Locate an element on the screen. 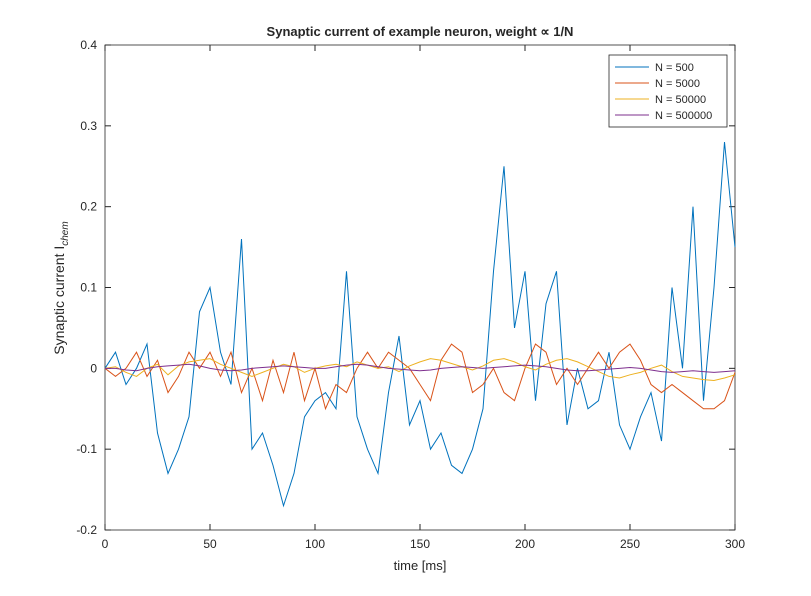 The height and width of the screenshot is (596, 811). x-tick-label: 300 is located at coordinates (735, 544).